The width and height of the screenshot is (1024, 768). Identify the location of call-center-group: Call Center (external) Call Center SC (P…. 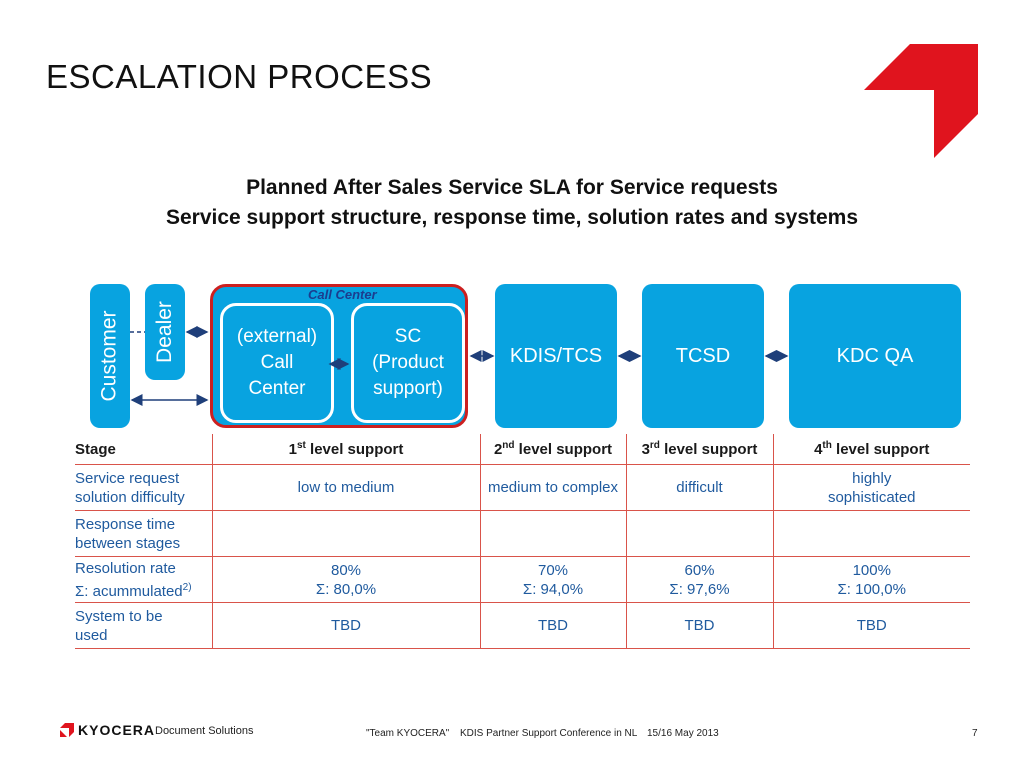
(339, 356).